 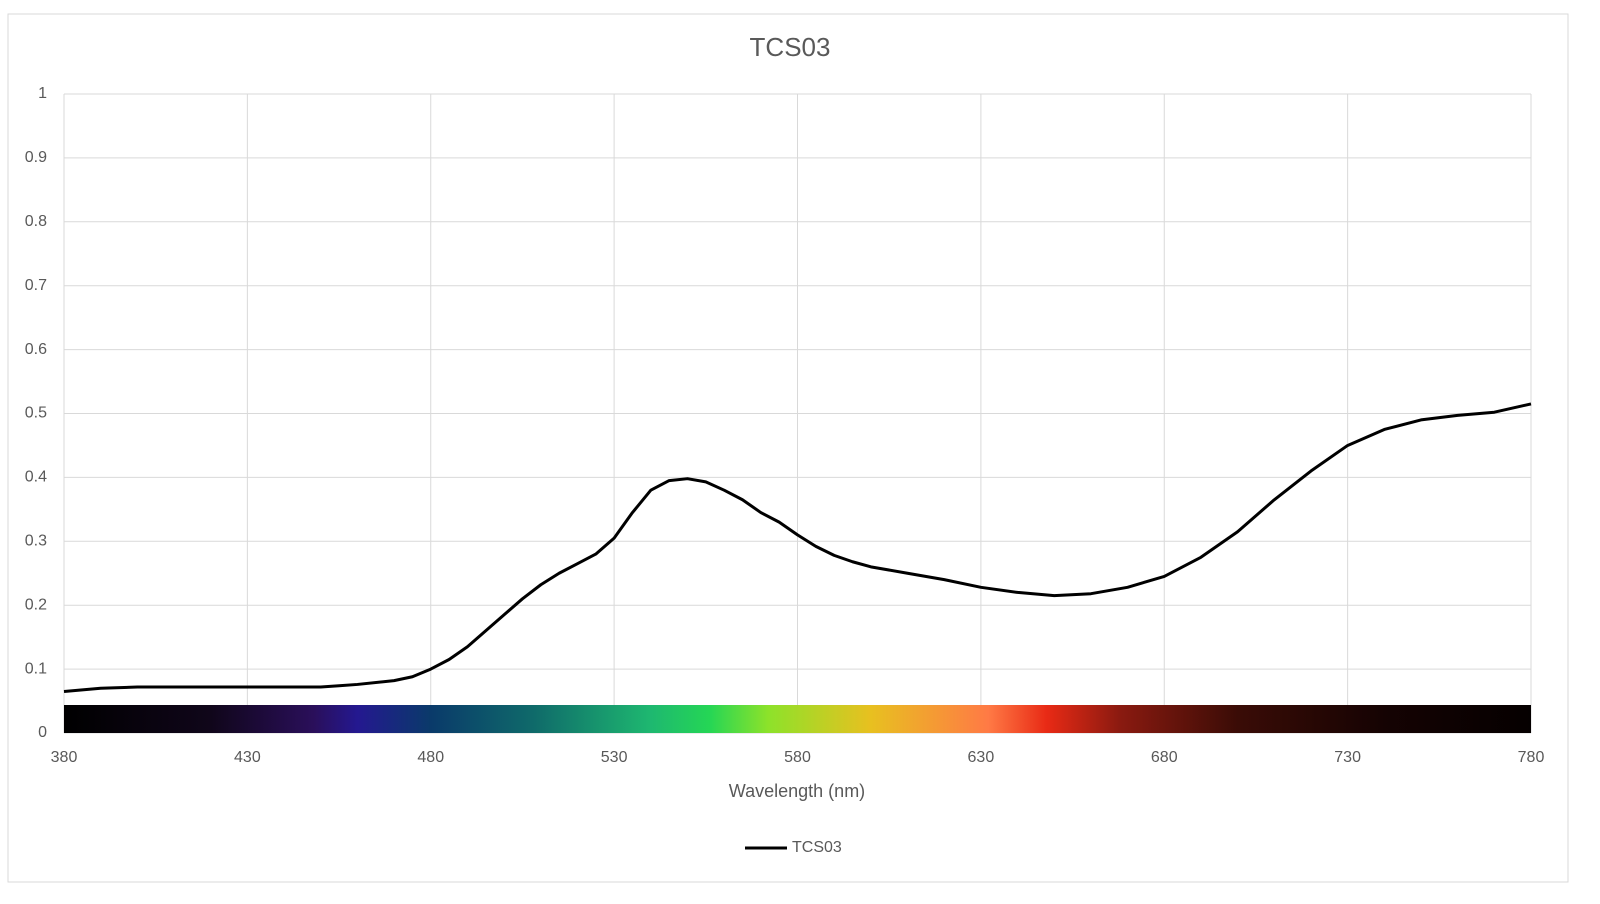 I want to click on y-tick-label: 0.9, so click(x=36, y=157).